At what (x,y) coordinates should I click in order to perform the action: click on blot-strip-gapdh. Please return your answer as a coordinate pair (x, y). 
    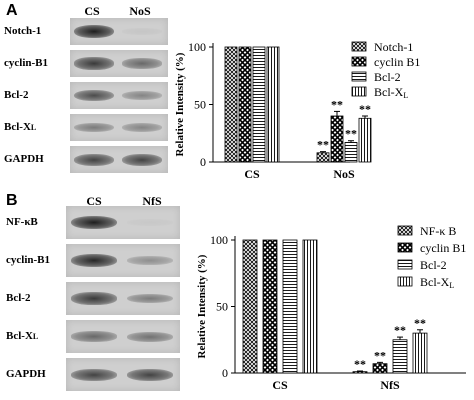
    Looking at the image, I should click on (119, 159).